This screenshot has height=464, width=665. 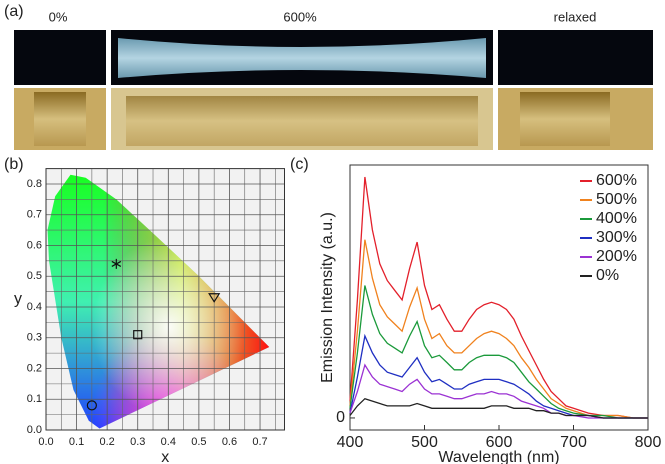 I want to click on y-tick-label: 0.4, so click(x=34, y=307).